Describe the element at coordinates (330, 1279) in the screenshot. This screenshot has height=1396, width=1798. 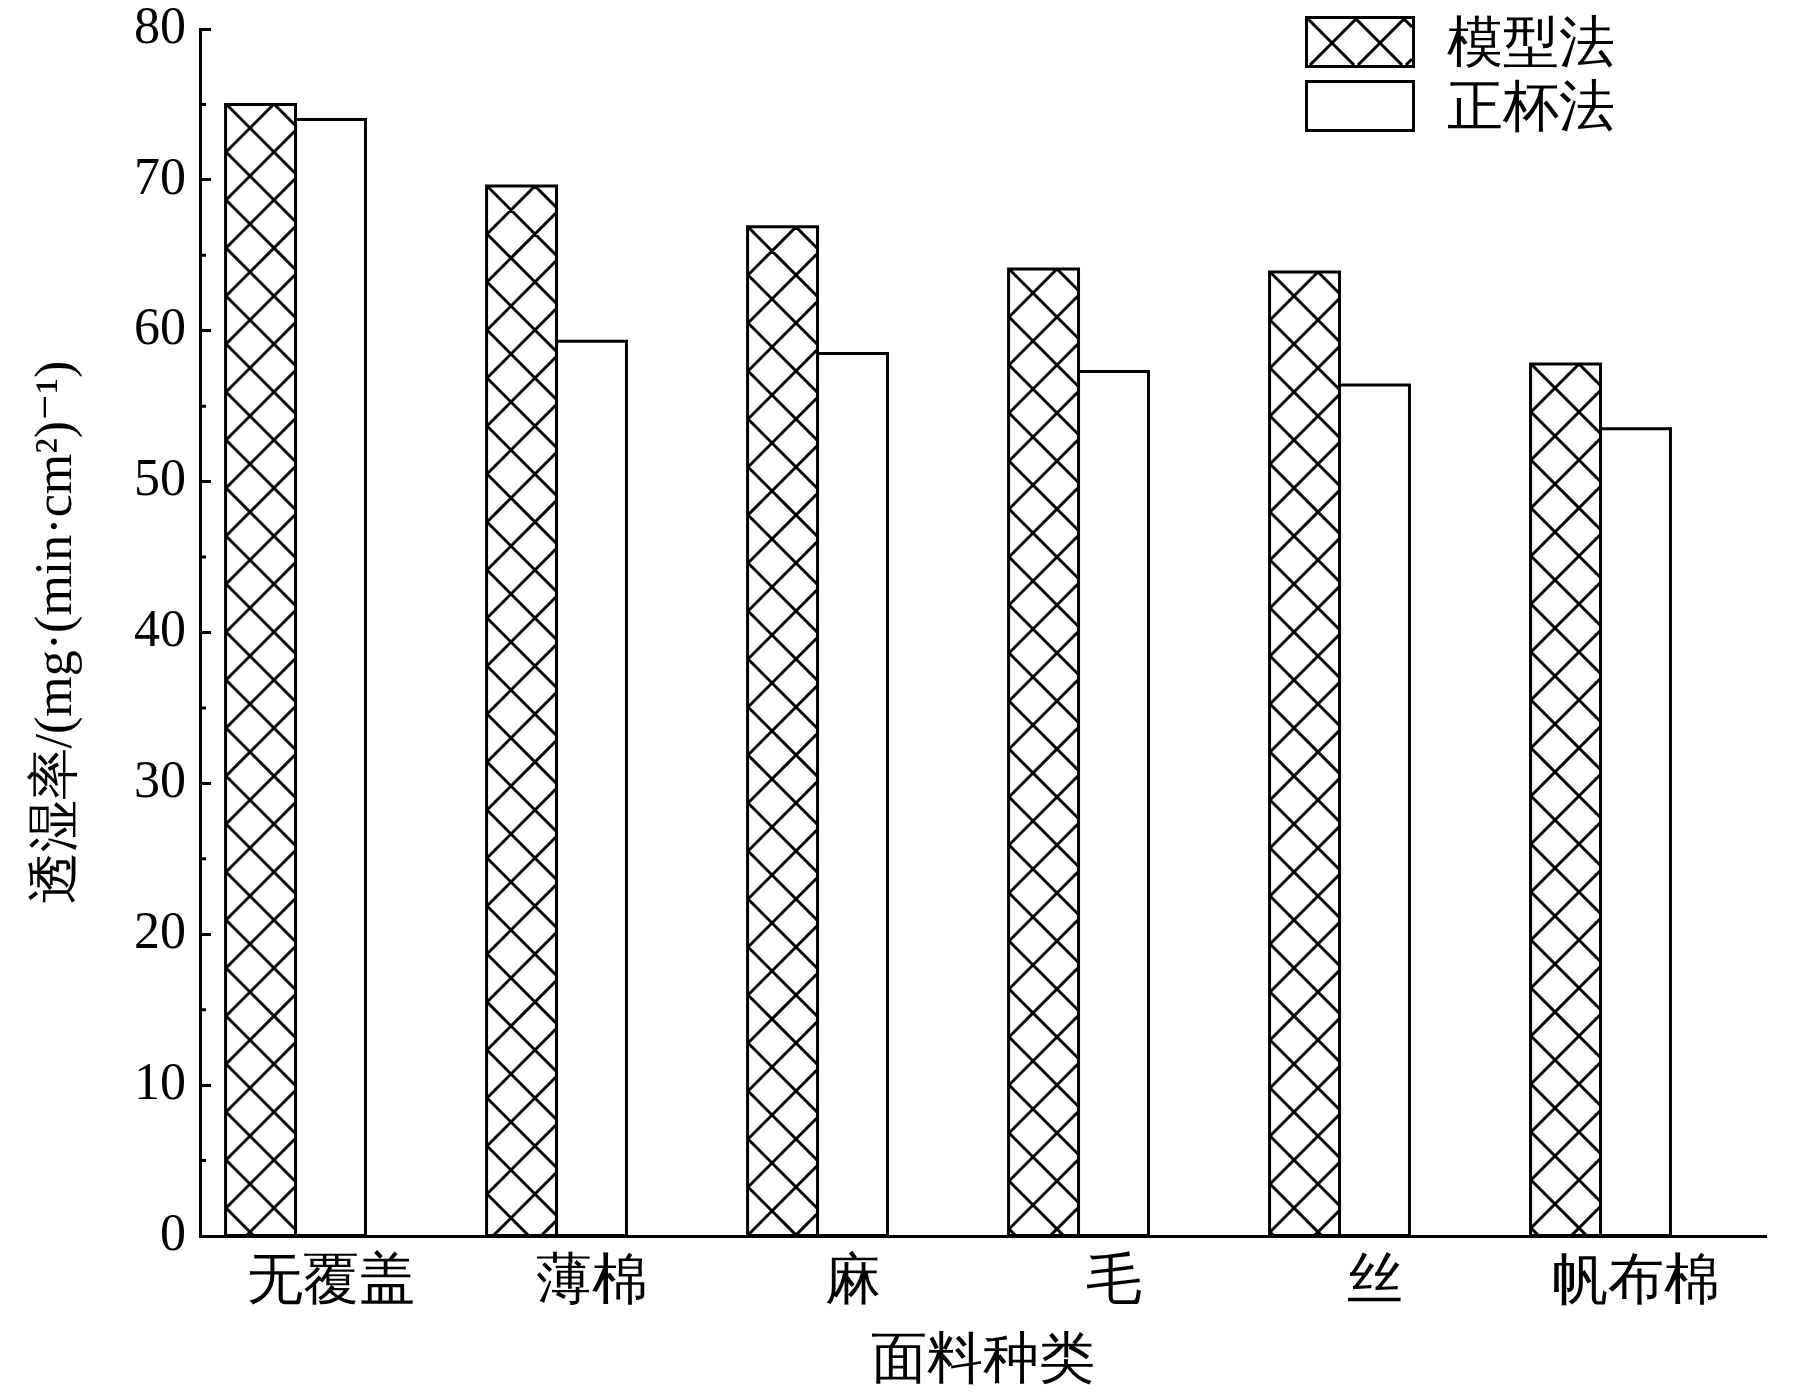
I see `x-tick-label: 无覆盖` at that location.